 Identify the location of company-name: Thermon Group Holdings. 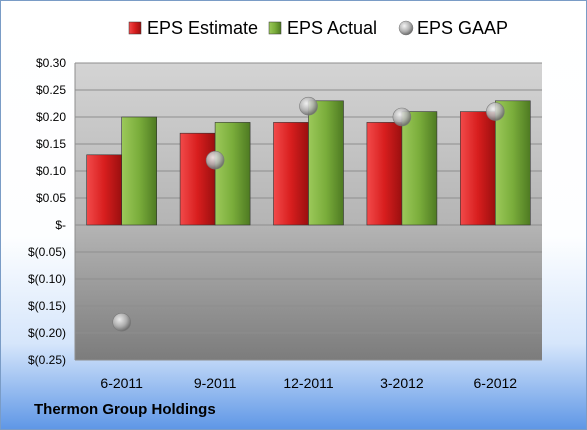
(125, 409).